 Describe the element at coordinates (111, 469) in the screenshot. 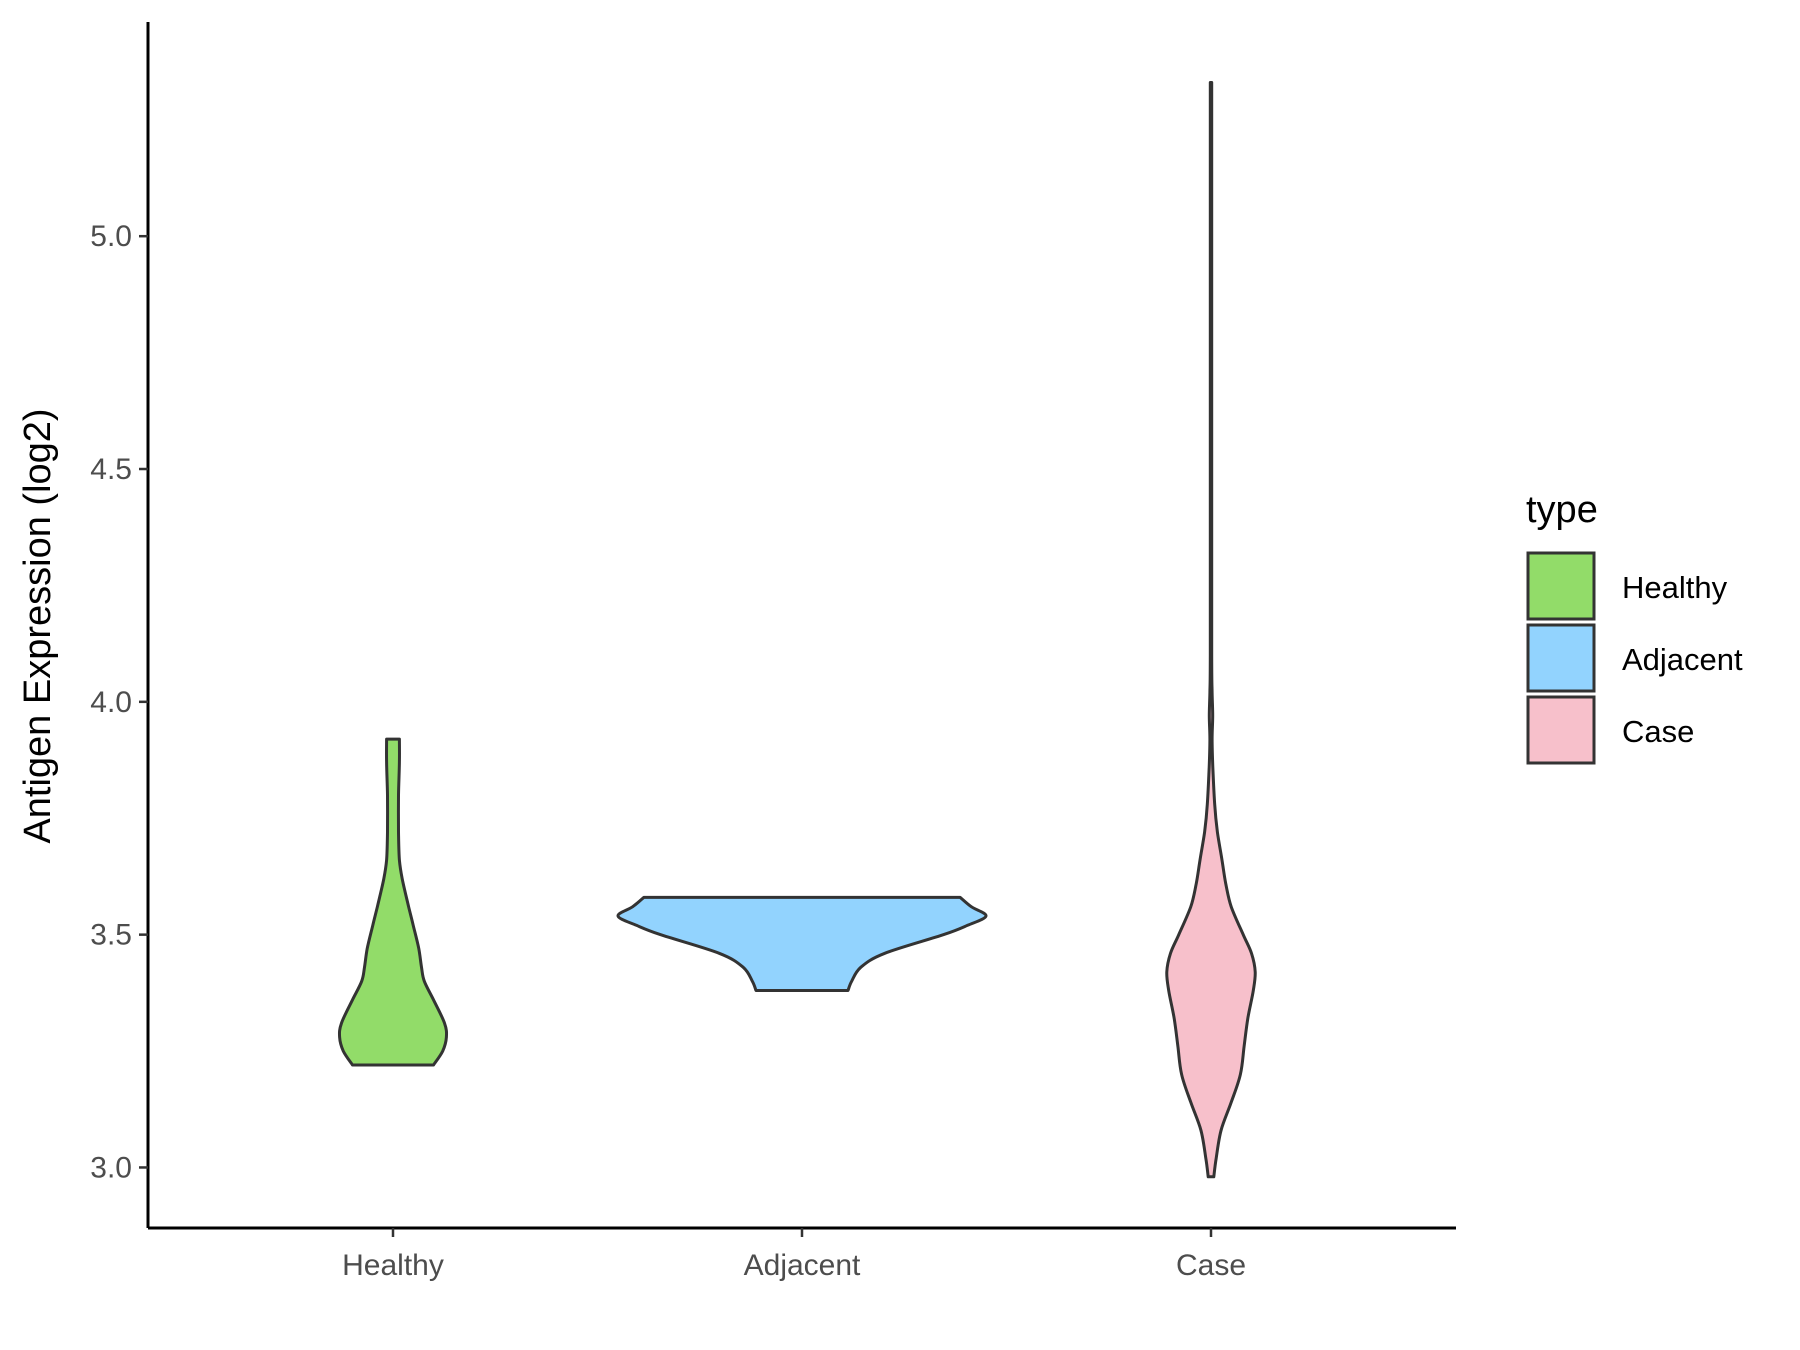

I see `y-tick-label: 4.5` at that location.